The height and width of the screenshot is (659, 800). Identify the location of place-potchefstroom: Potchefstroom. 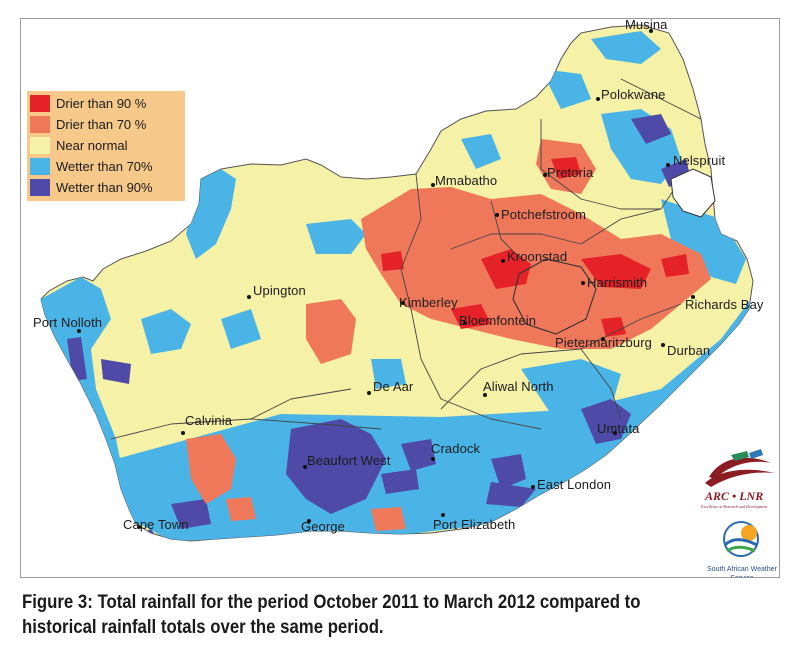
(544, 214).